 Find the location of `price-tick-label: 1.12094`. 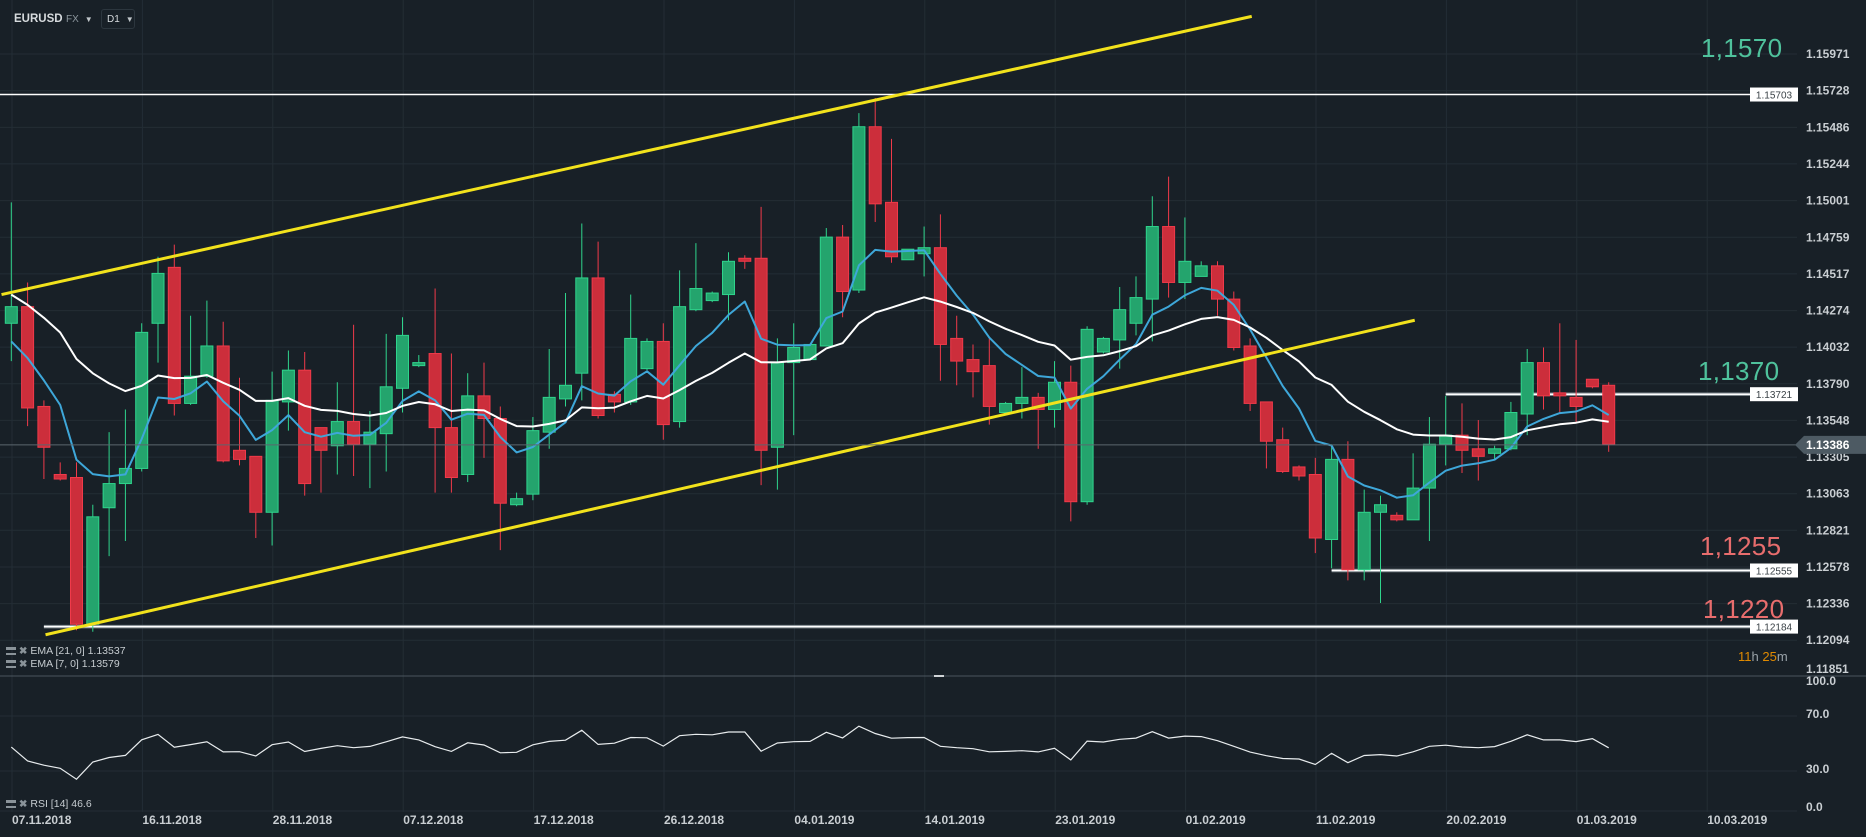

price-tick-label: 1.12094 is located at coordinates (1828, 640).